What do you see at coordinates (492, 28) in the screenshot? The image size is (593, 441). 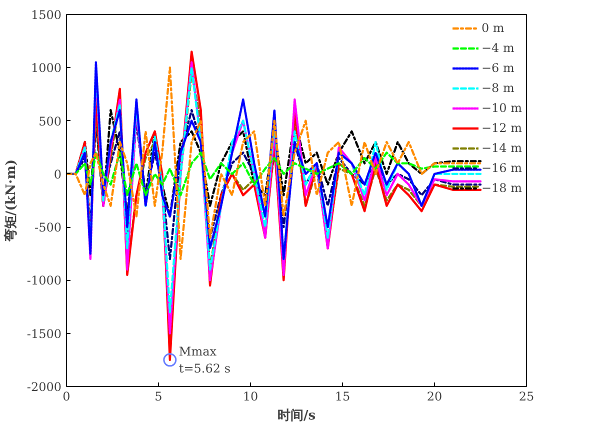 I see `legend-label: 0 m` at bounding box center [492, 28].